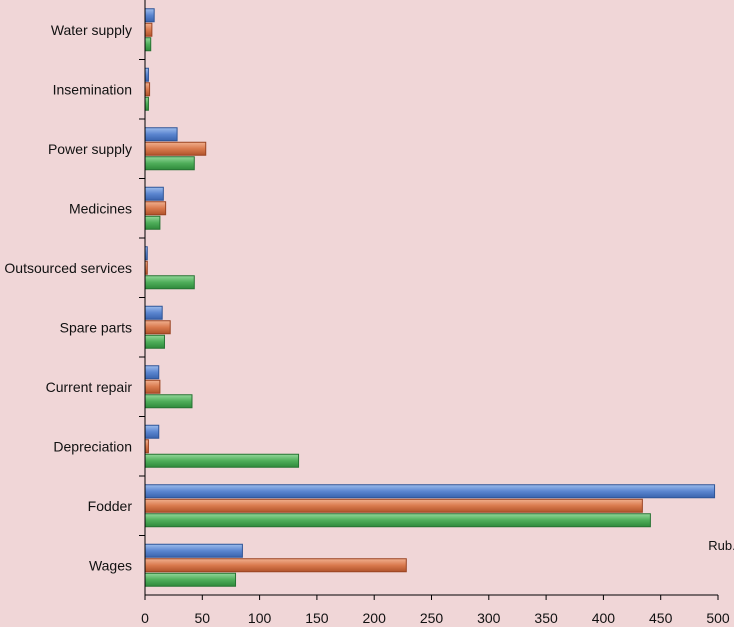  Describe the element at coordinates (260, 618) in the screenshot. I see `x-tick-label-2: 100` at that location.